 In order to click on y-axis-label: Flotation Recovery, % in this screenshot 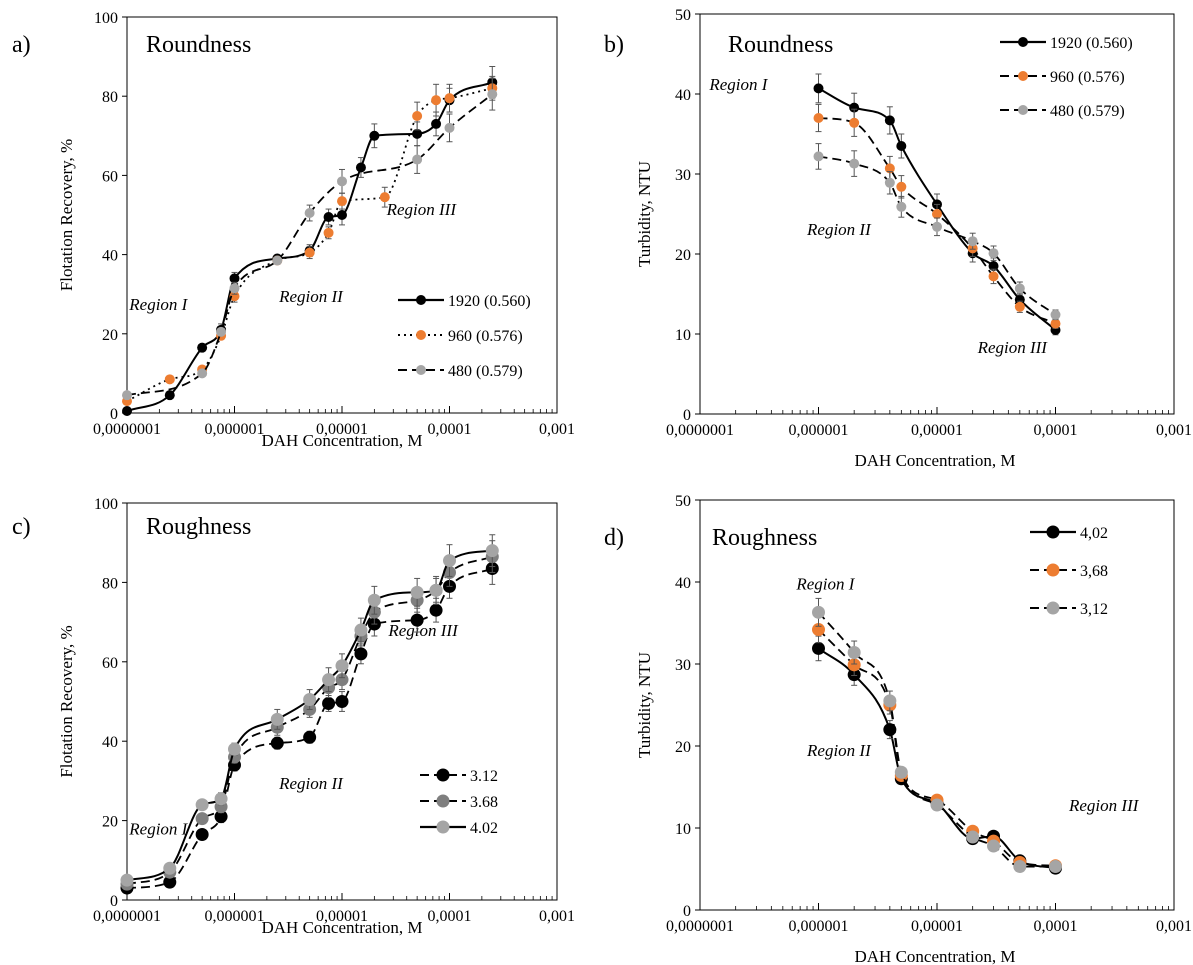, I will do `click(66, 215)`.